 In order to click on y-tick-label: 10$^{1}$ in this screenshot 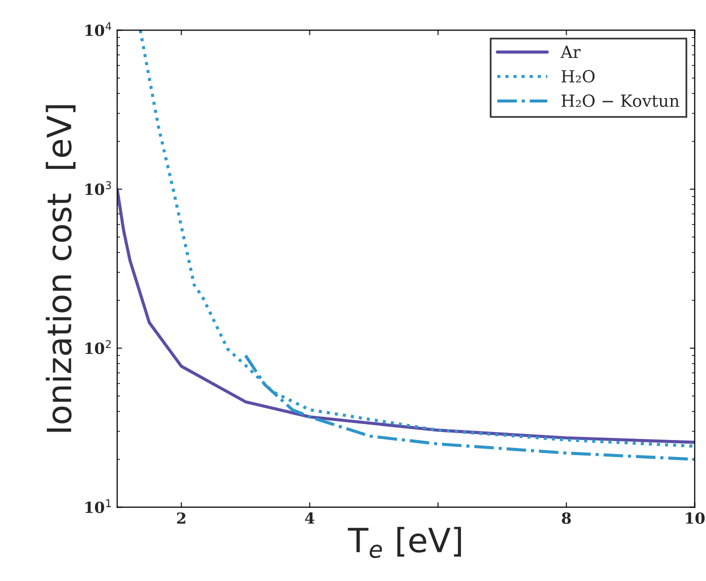, I will do `click(98, 506)`.